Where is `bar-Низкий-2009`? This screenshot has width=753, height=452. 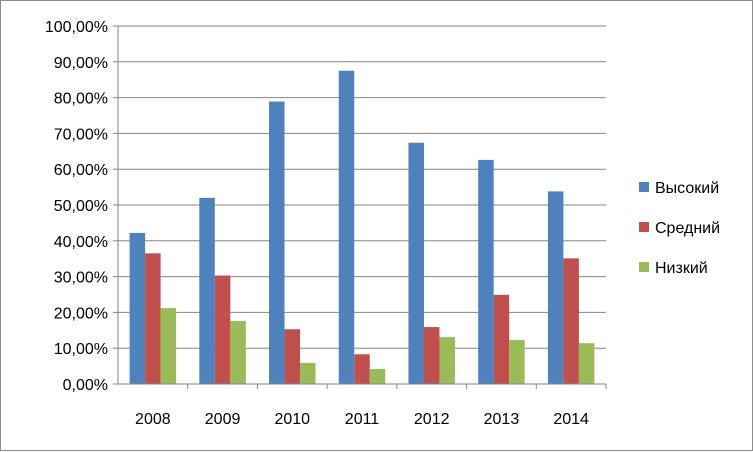 bar-Низкий-2009 is located at coordinates (238, 352).